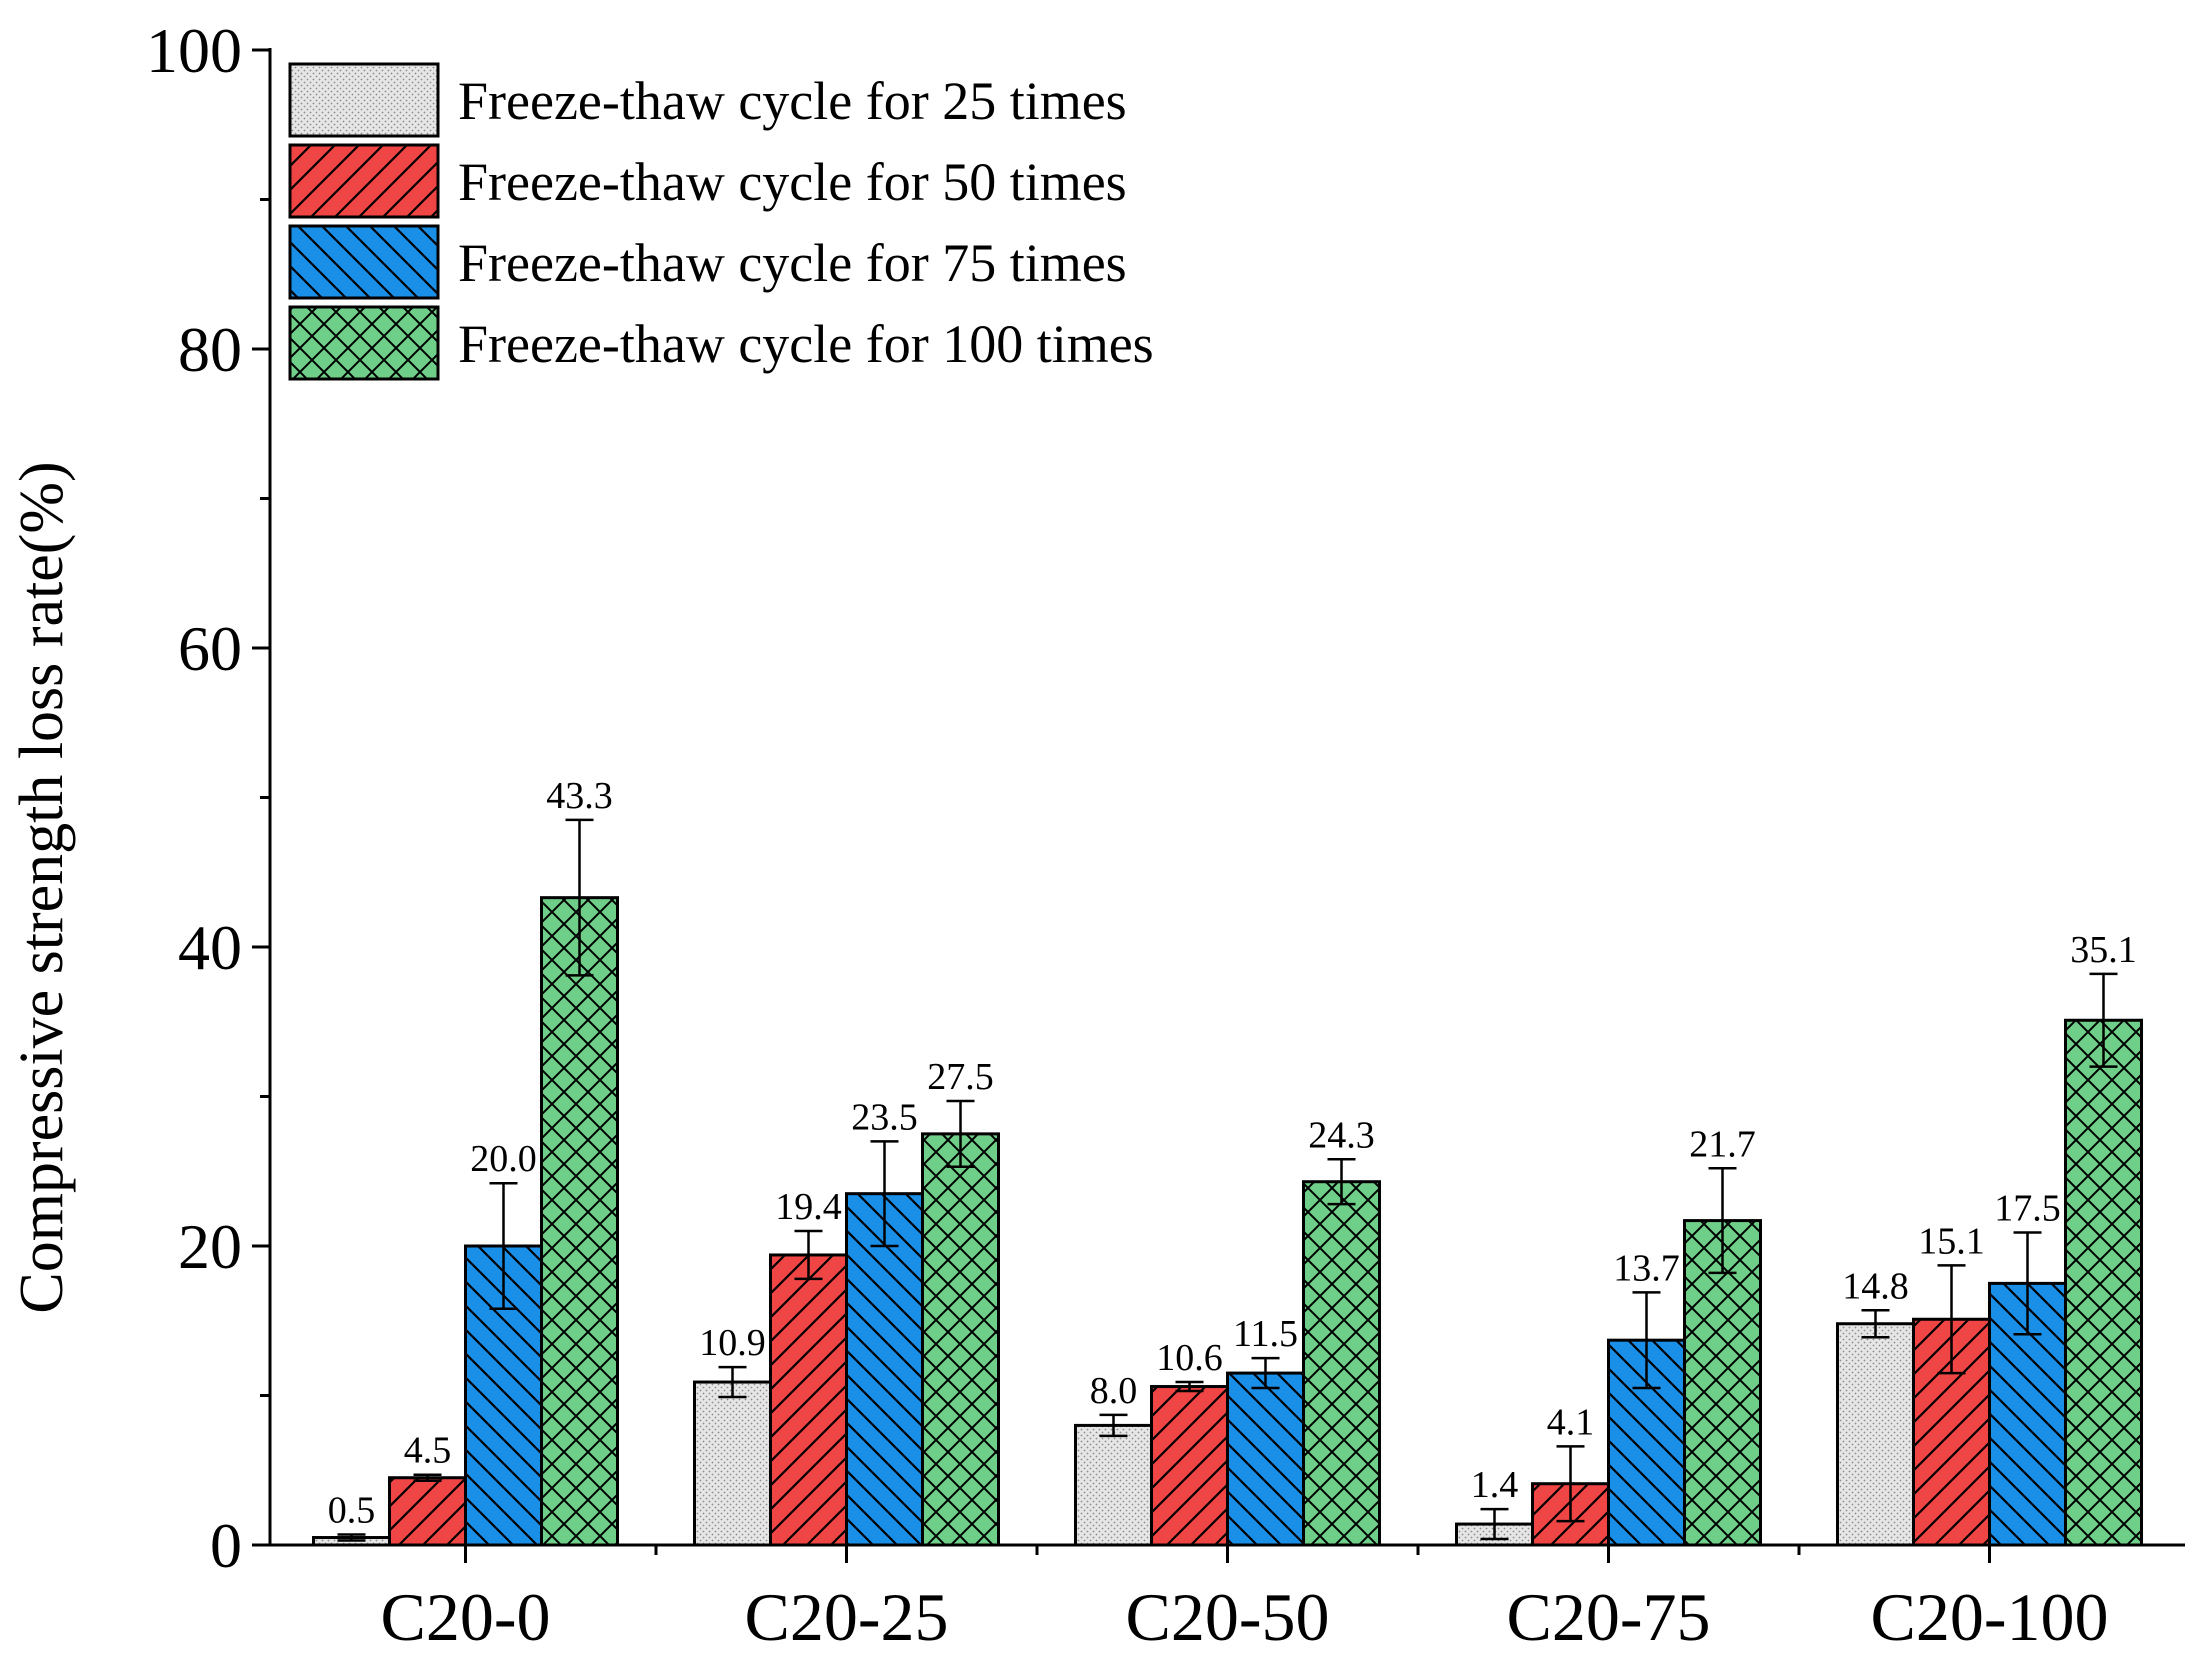 This screenshot has height=1672, width=2195. I want to click on data-label: 13.7, so click(1646, 1268).